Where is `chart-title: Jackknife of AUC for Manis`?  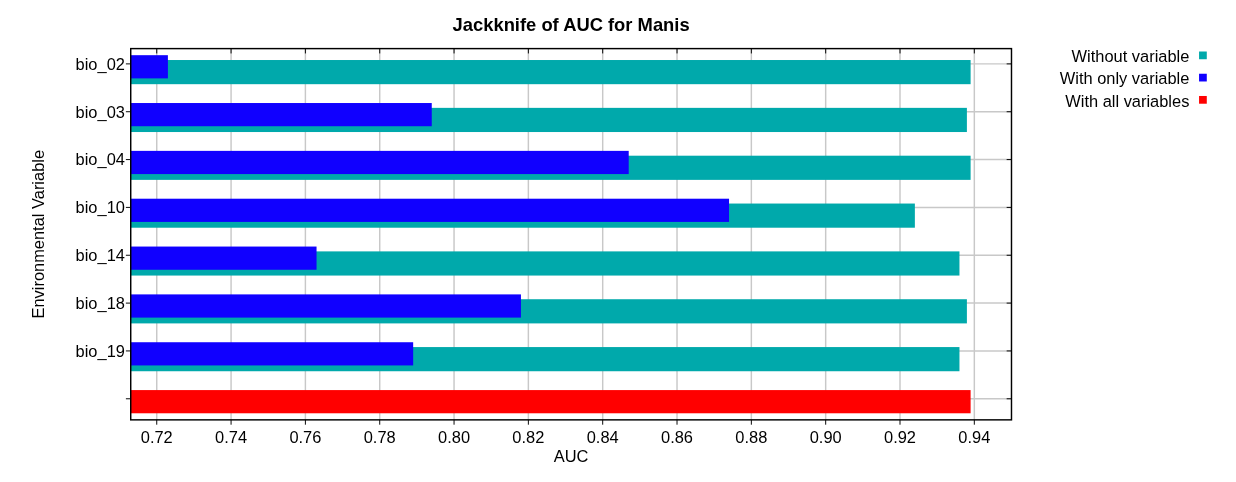
chart-title: Jackknife of AUC for Manis is located at coordinates (571, 25).